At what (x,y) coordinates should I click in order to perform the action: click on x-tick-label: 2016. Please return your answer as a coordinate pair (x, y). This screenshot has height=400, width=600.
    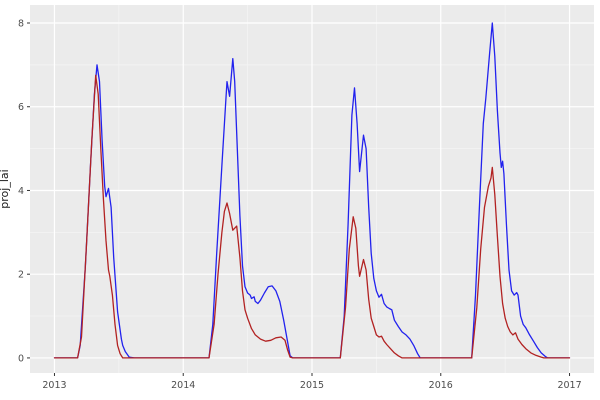
    Looking at the image, I should click on (441, 385).